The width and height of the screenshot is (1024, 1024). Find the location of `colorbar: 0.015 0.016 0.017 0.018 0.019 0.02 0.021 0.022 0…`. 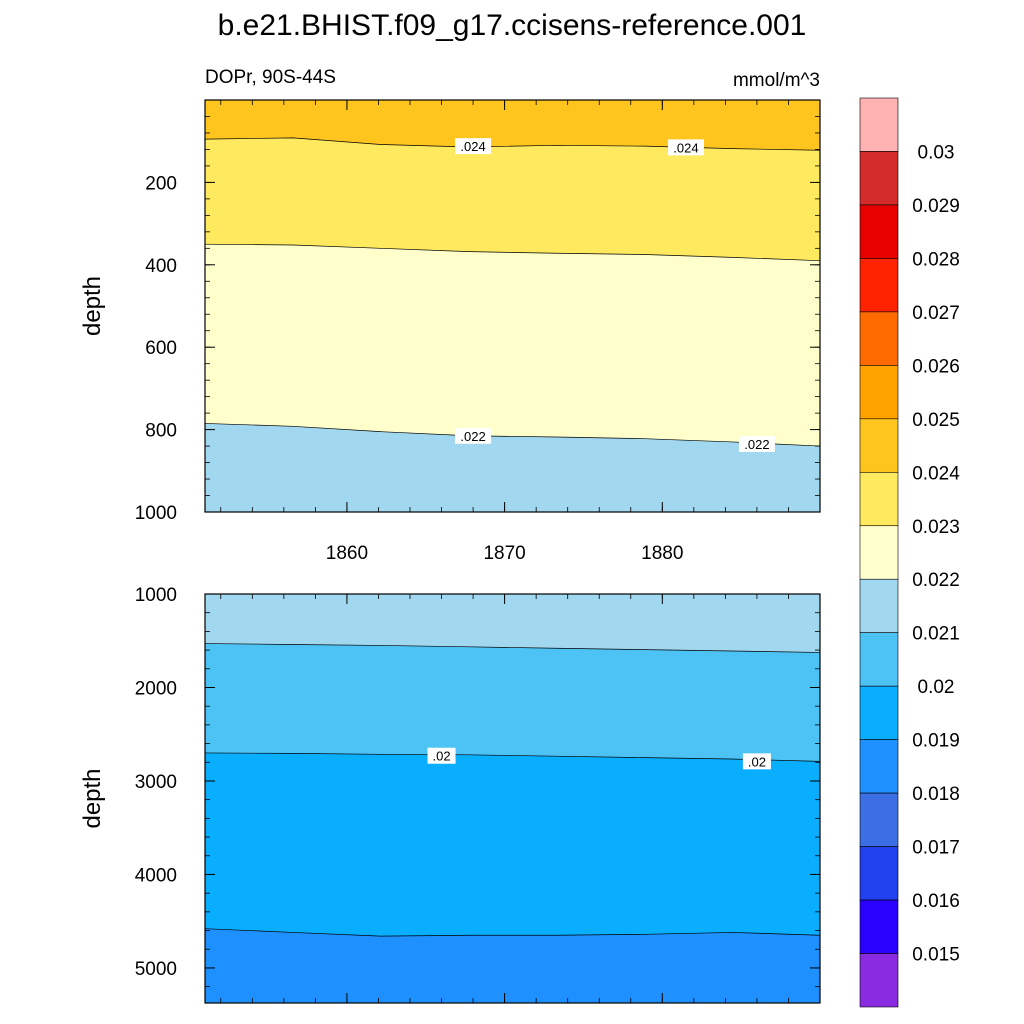

colorbar: 0.015 0.016 0.017 0.018 0.019 0.02 0.021 0.022 0… is located at coordinates (909, 552).